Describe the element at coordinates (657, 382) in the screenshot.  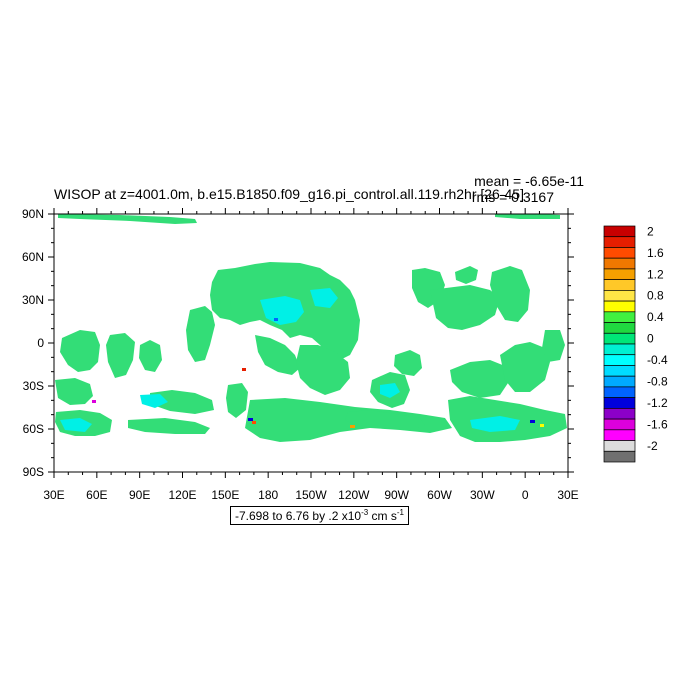
I see `colorbar-label: -0.8` at that location.